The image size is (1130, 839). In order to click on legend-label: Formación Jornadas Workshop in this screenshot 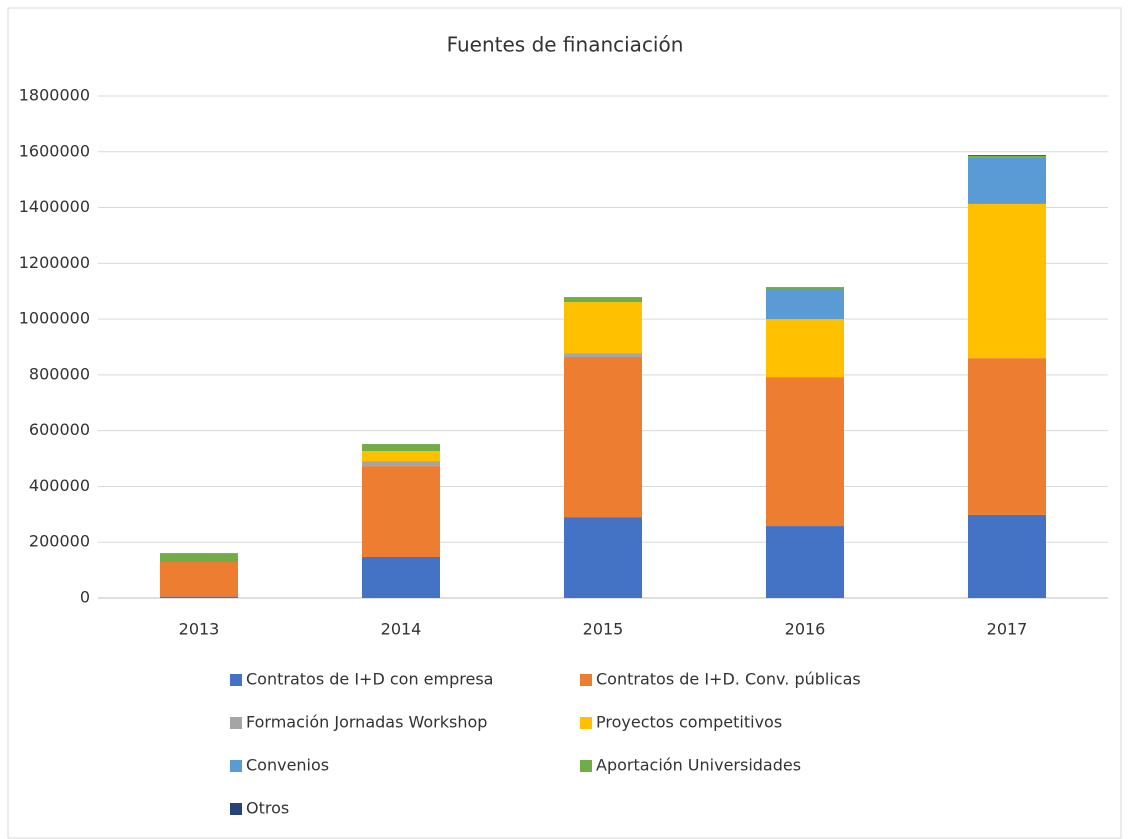, I will do `click(366, 722)`.